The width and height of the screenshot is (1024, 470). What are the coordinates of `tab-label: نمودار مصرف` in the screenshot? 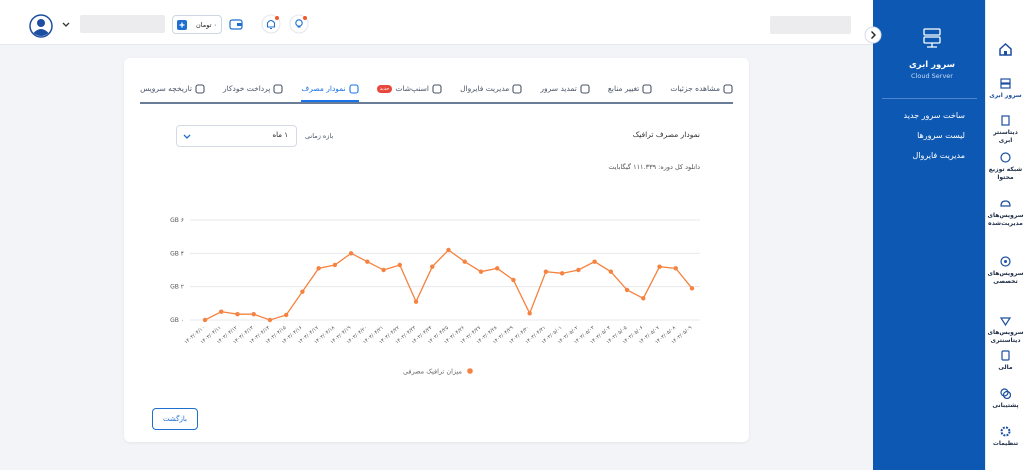 It's located at (323, 88).